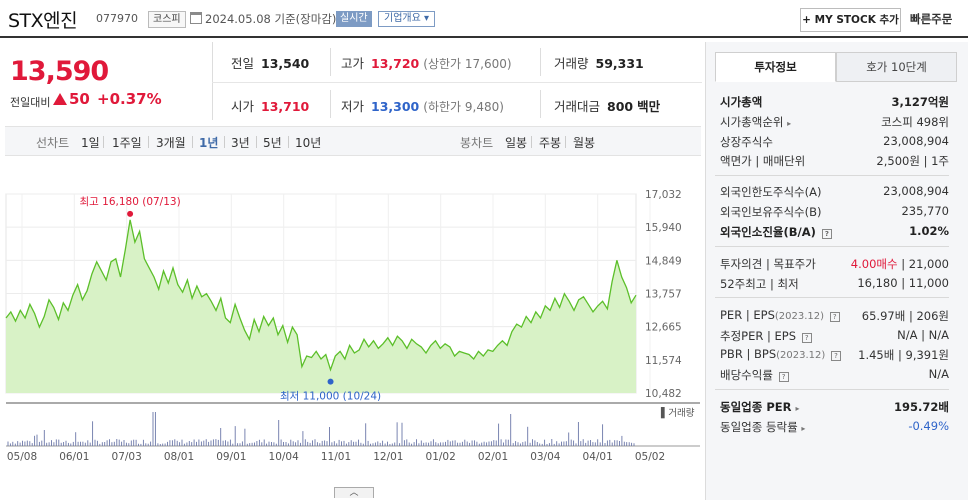 This screenshot has height=500, width=968. What do you see at coordinates (663, 295) in the screenshot?
I see `y-tick-label: 13,757` at bounding box center [663, 295].